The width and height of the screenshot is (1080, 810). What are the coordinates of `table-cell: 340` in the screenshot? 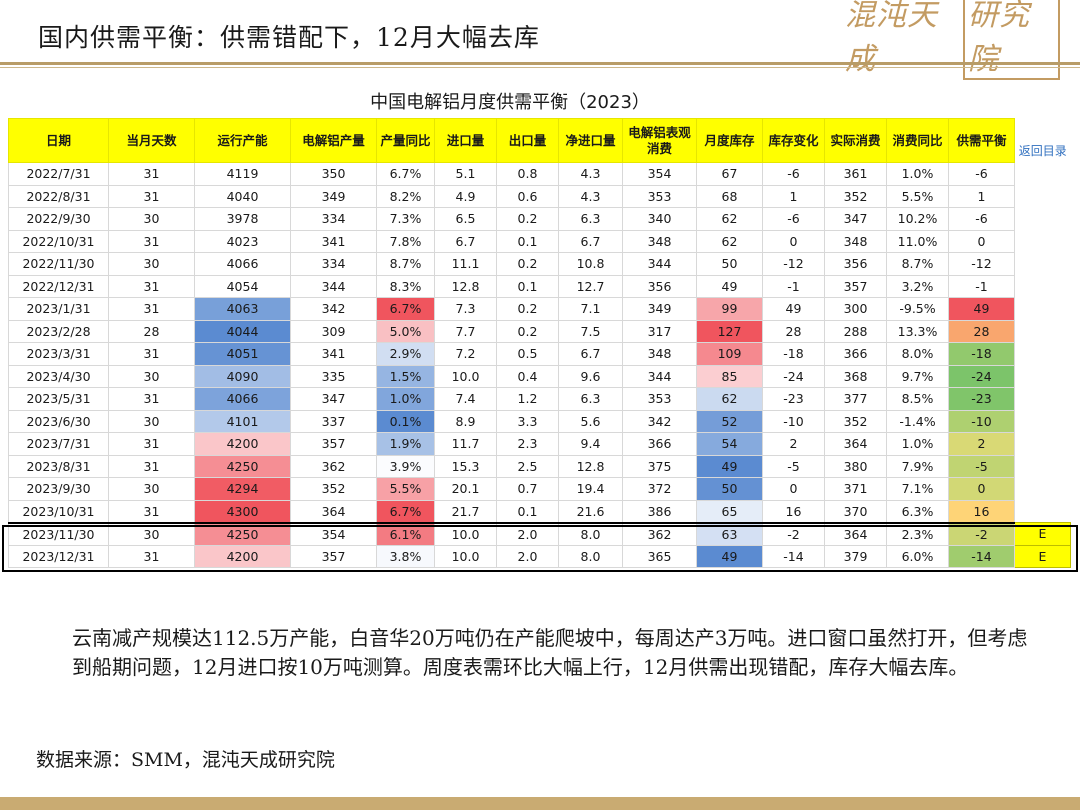 It's located at (659, 219).